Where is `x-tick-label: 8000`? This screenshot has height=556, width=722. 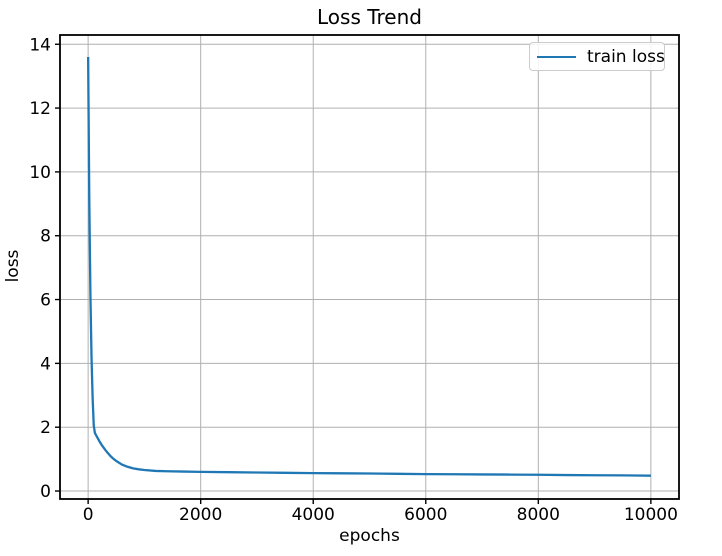 x-tick-label: 8000 is located at coordinates (538, 515).